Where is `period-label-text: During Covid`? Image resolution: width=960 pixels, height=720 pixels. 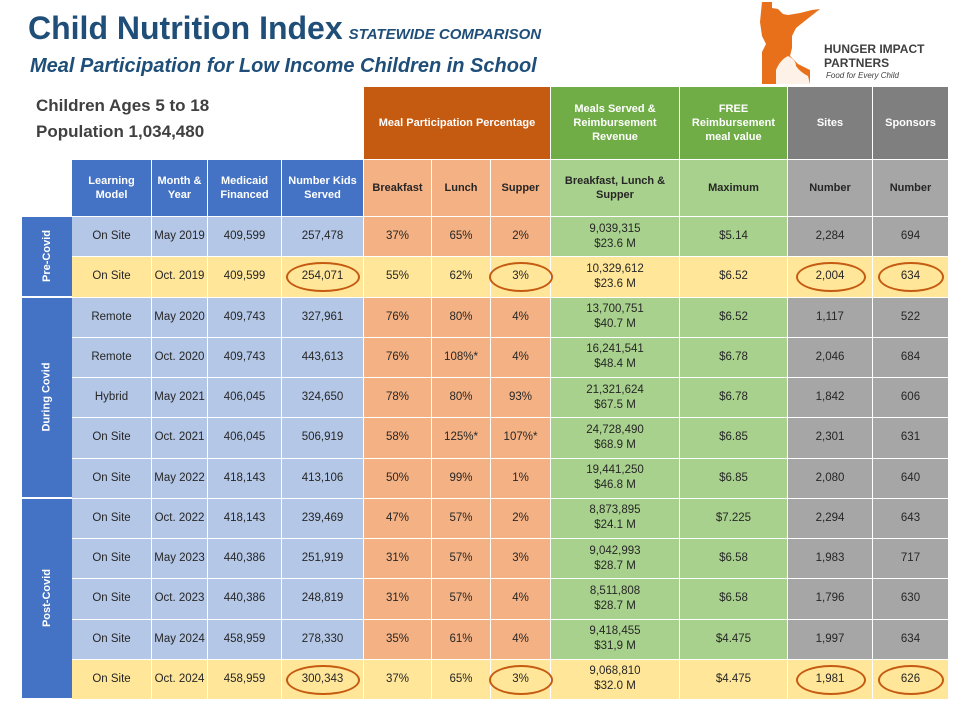 period-label-text: During Covid is located at coordinates (47, 397).